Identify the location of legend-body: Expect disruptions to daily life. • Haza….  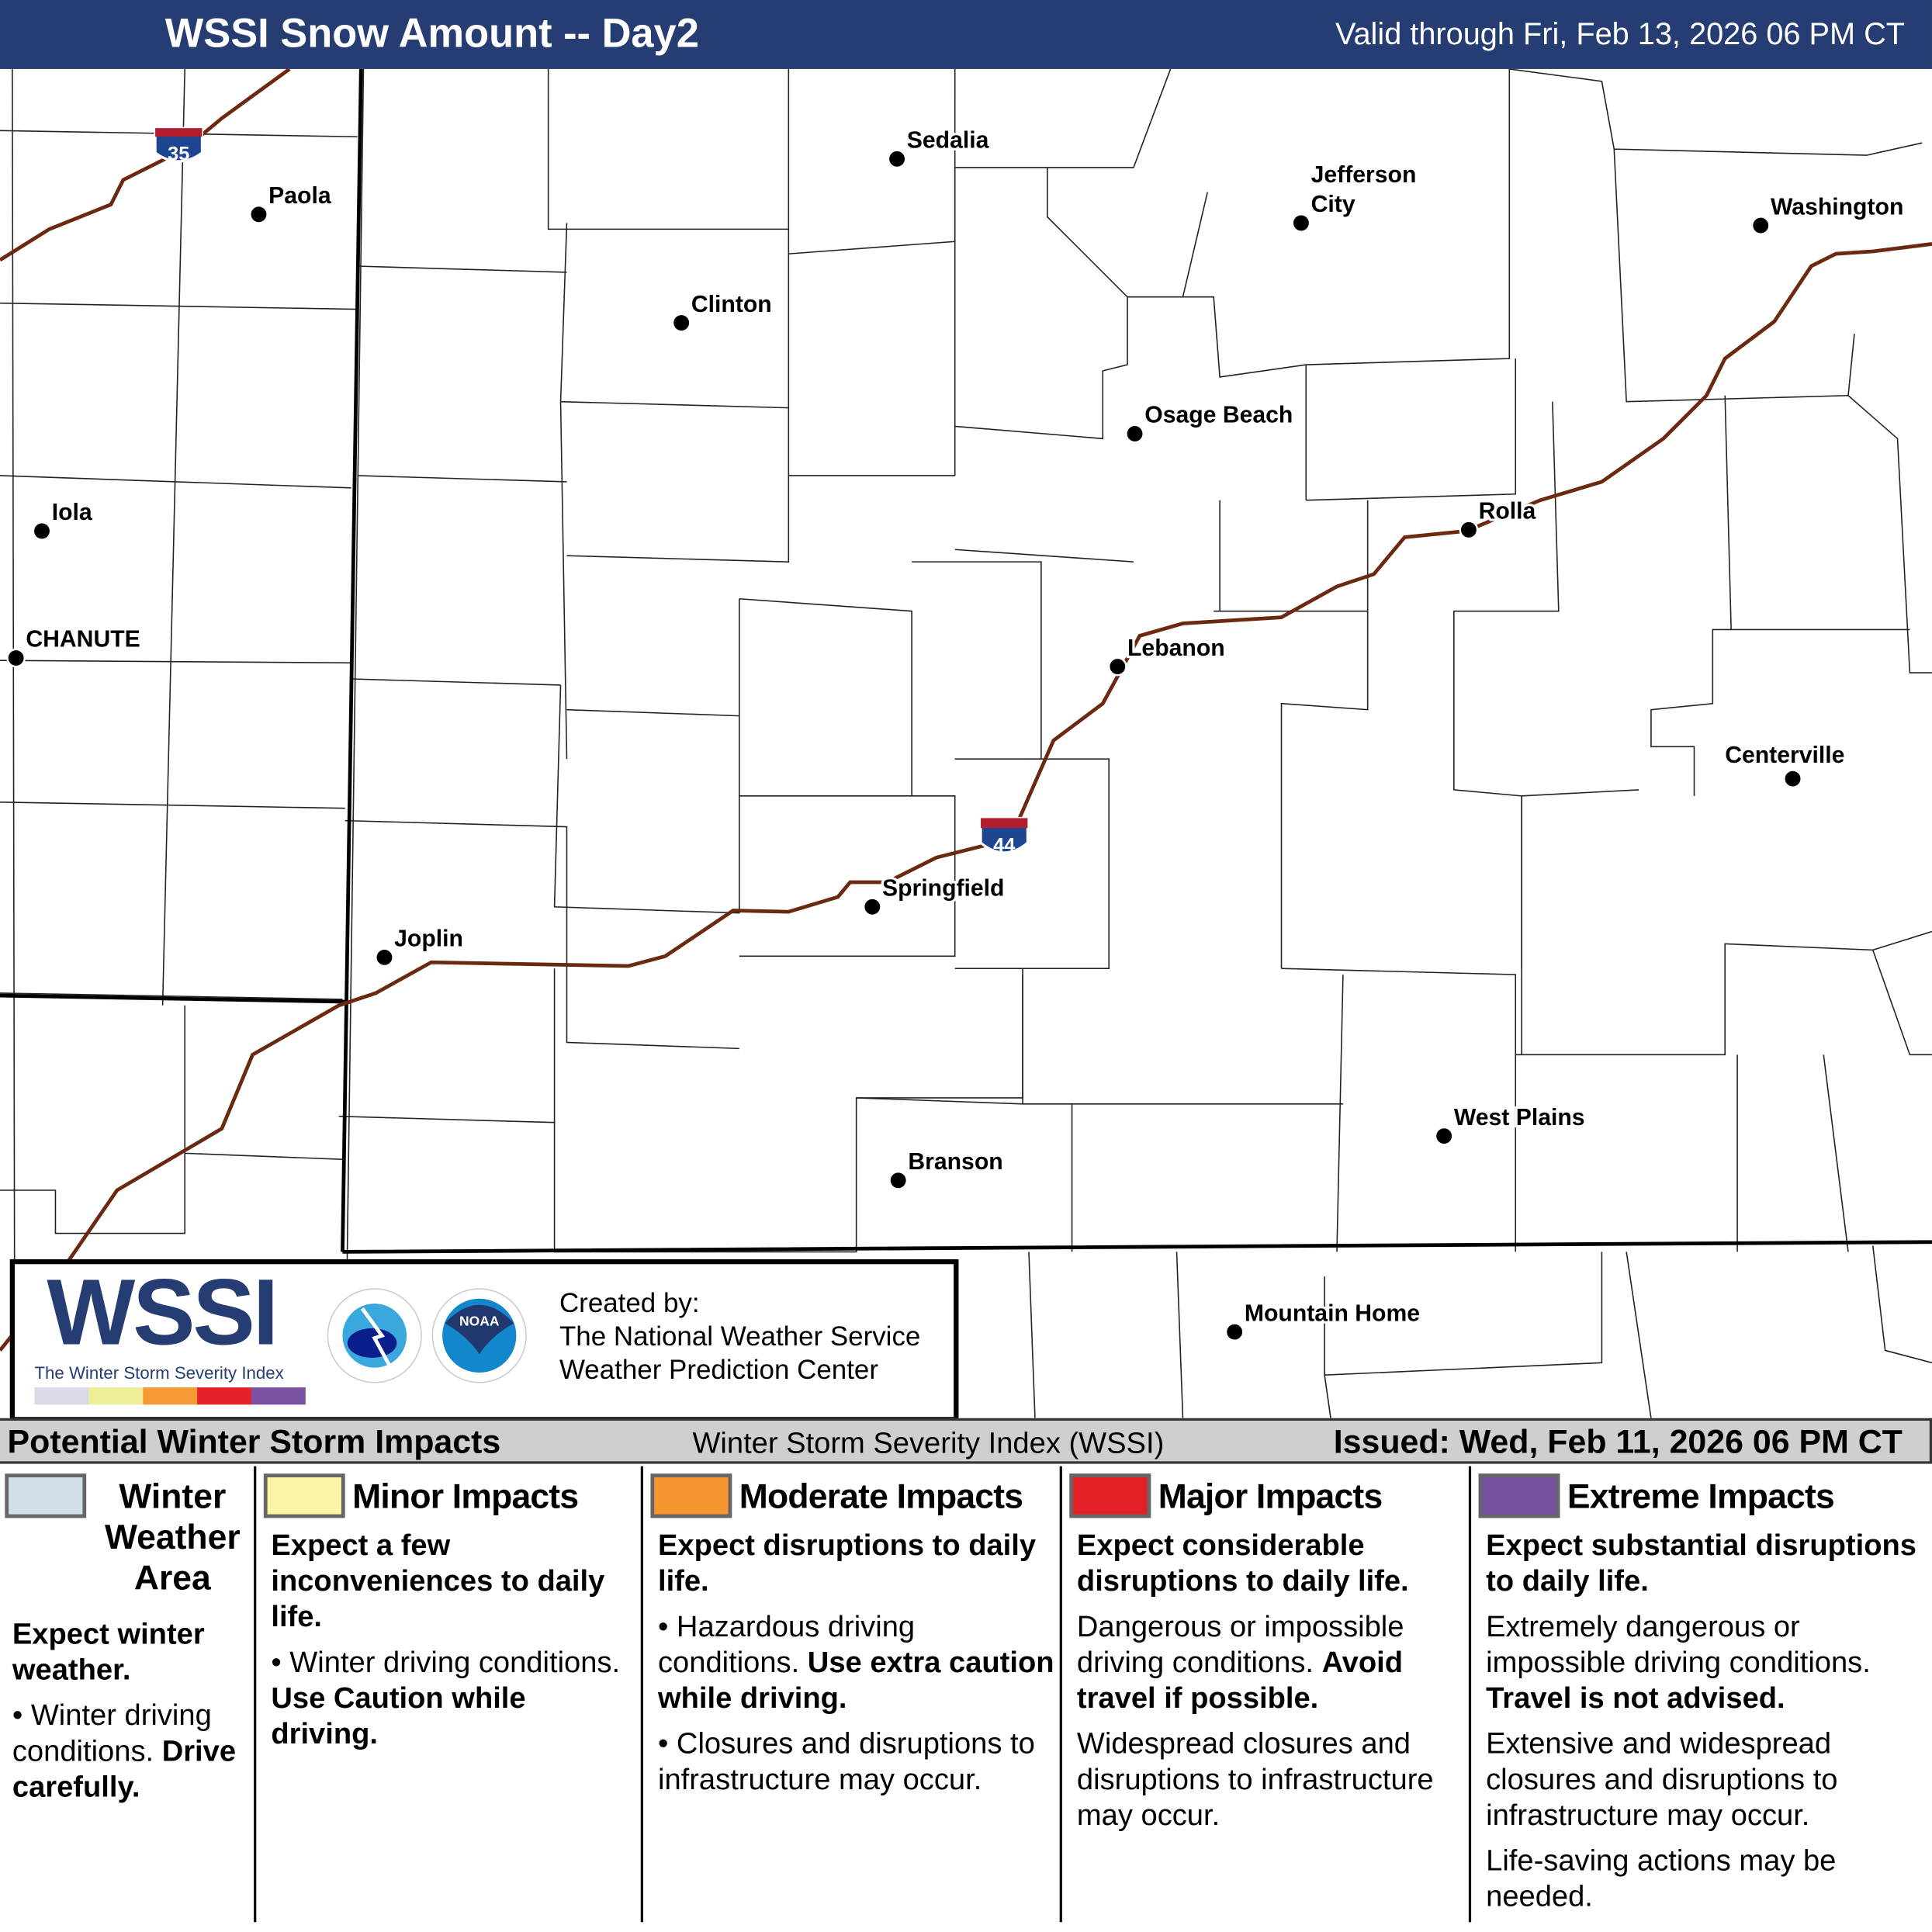
(855, 1663).